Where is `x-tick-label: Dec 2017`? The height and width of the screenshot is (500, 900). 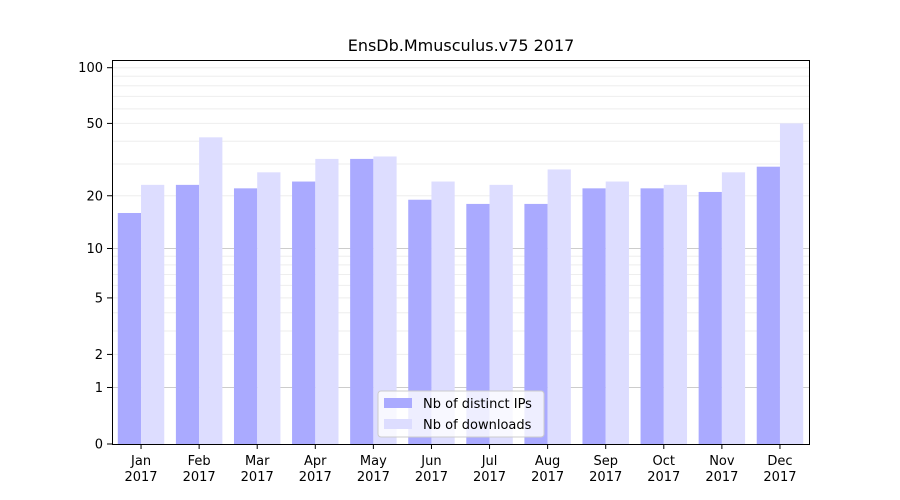 x-tick-label: Dec 2017 is located at coordinates (779, 469).